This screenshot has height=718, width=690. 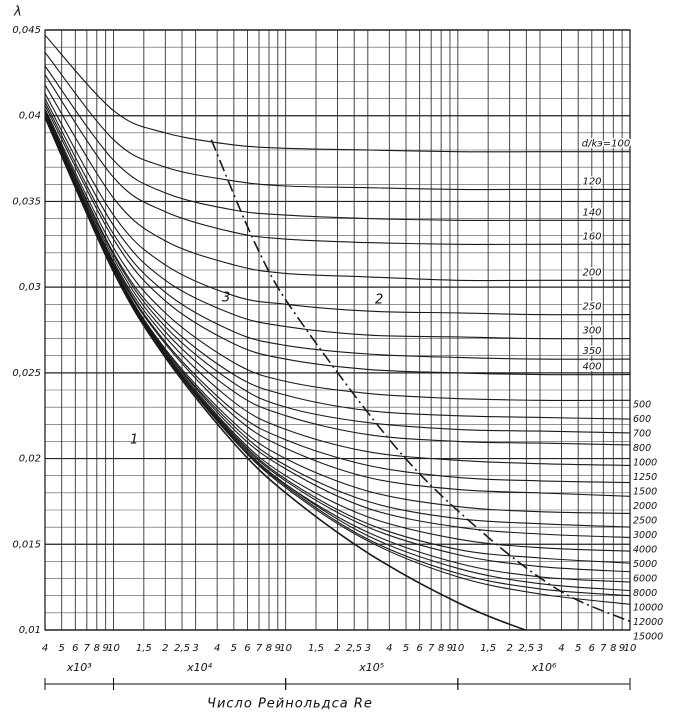 I want to click on curve-label: 160, so click(x=591, y=236).